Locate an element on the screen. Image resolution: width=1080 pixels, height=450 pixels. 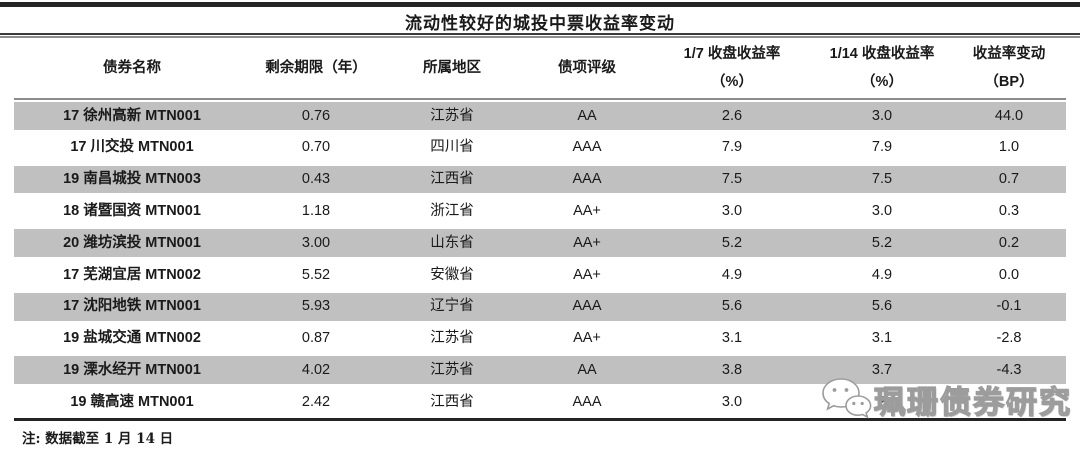
cell-bond-name: 19 赣高速 MTN001 is located at coordinates (132, 401).